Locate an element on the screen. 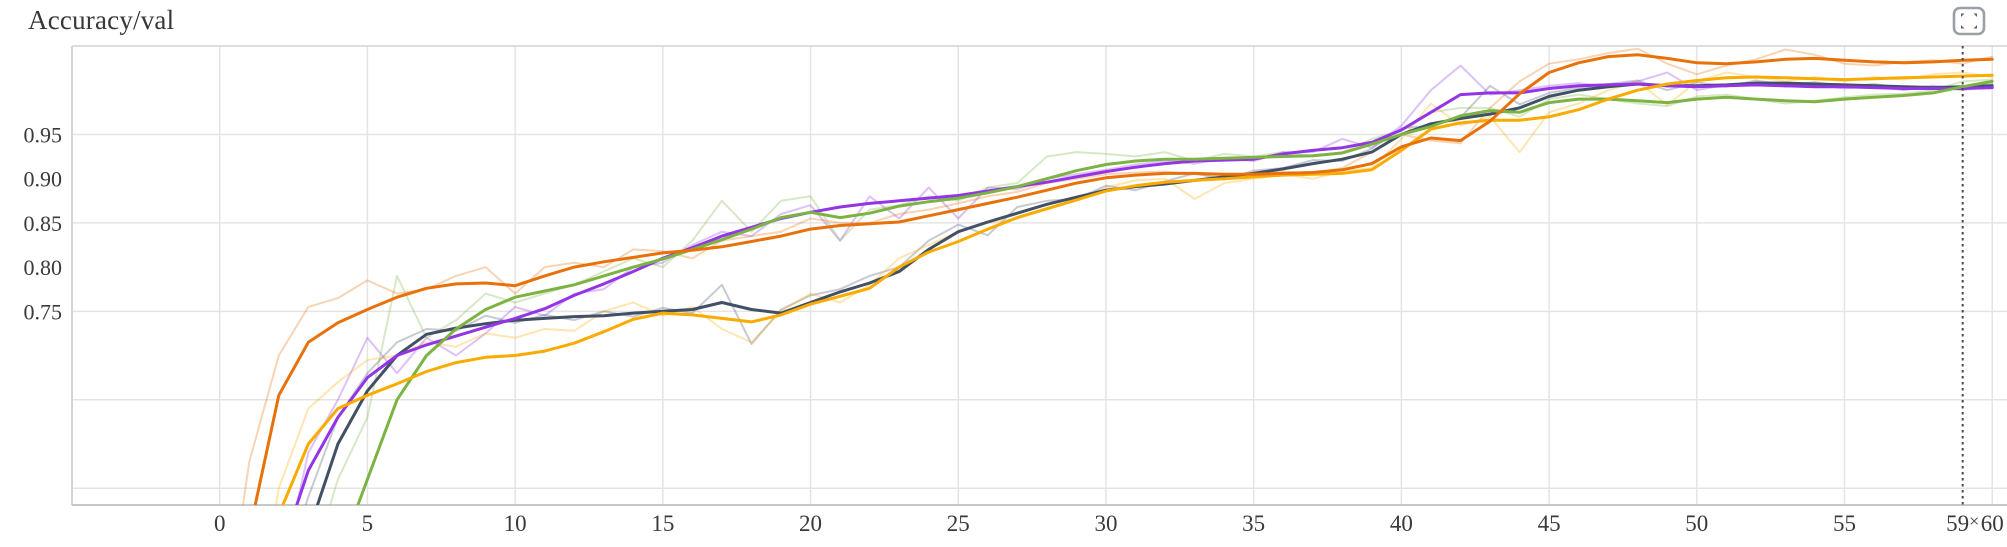  x-tick-label: 0 is located at coordinates (220, 523).